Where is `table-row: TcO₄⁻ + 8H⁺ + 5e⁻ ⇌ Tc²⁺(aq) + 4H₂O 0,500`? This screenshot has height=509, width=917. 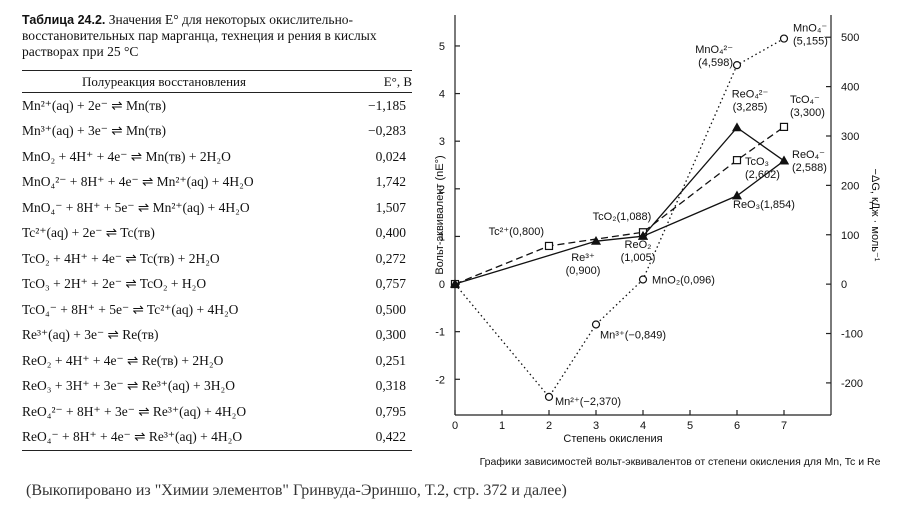 table-row: TcO₄⁻ + 8H⁺ + 5e⁻ ⇌ Tc²⁺(aq) + 4H₂O 0,500 is located at coordinates (217, 310).